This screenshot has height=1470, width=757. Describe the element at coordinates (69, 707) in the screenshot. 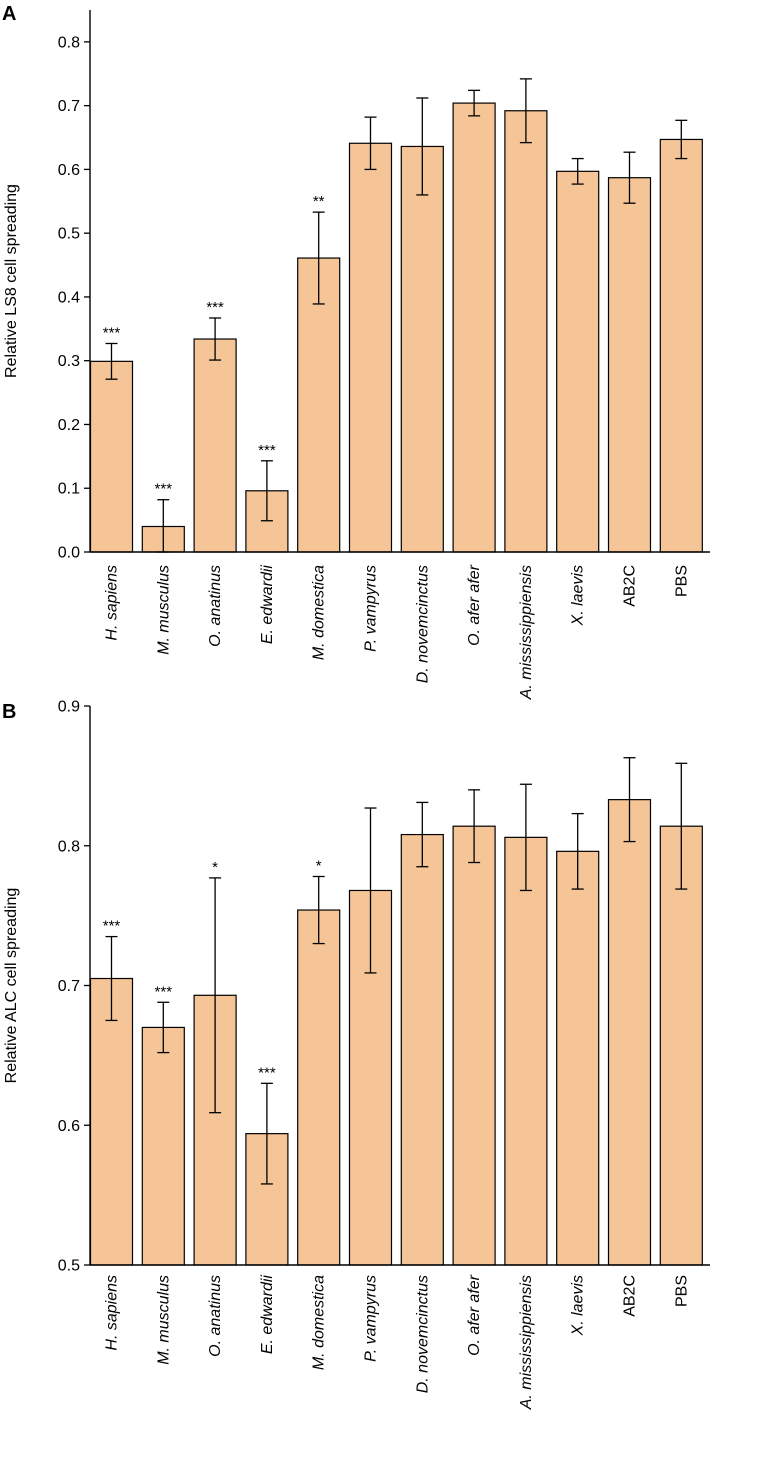

I see `y-tick-label: 0.9` at that location.